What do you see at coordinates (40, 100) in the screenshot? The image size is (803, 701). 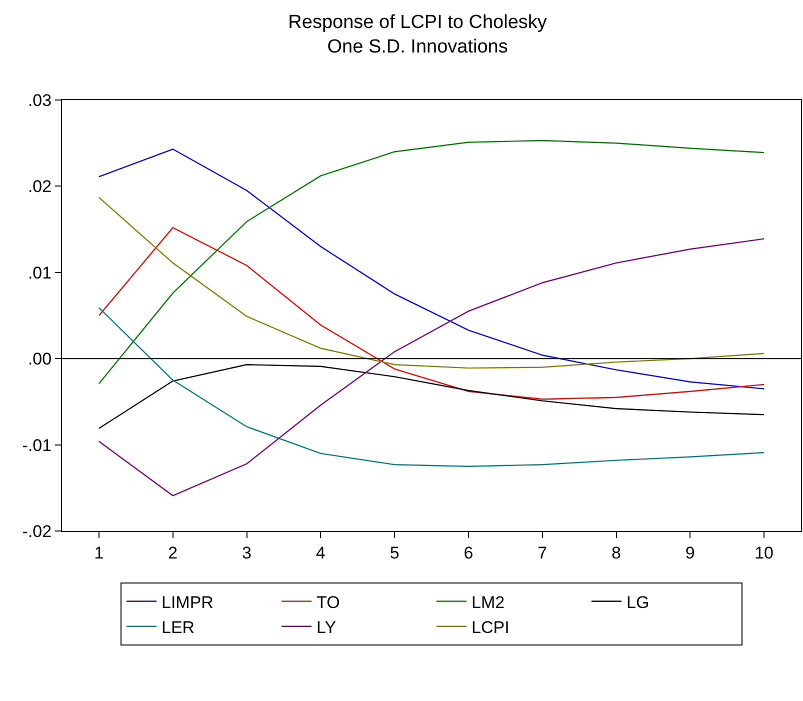 I see `y-tick-label: .03` at bounding box center [40, 100].